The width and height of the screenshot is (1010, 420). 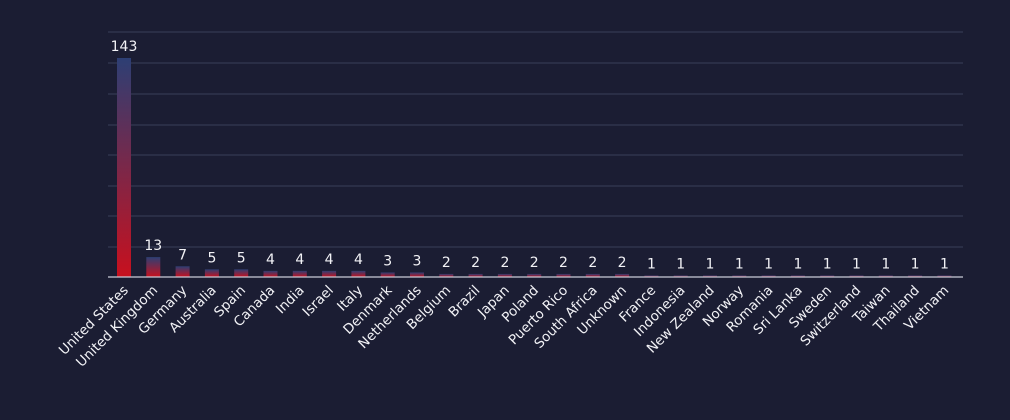 I want to click on x-tick-label: Brazil, so click(x=464, y=302).